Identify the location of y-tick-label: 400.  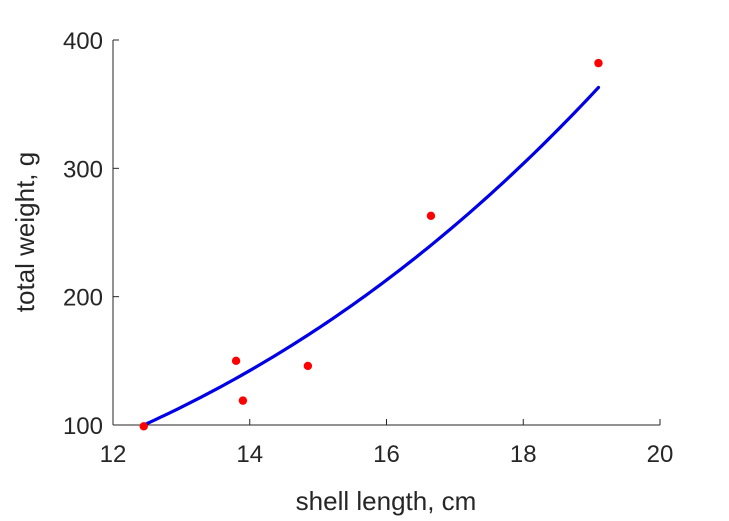
(83, 41).